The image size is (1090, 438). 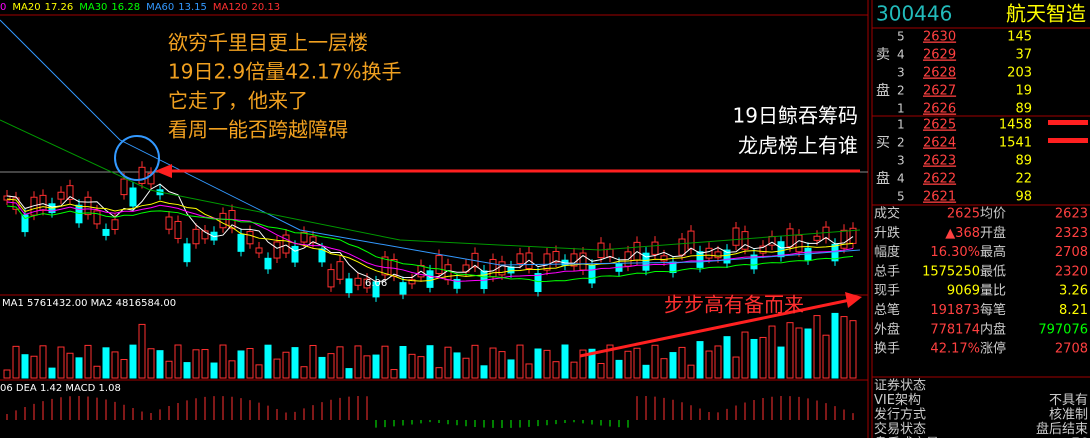 I want to click on order-level: 1, so click(x=901, y=109).